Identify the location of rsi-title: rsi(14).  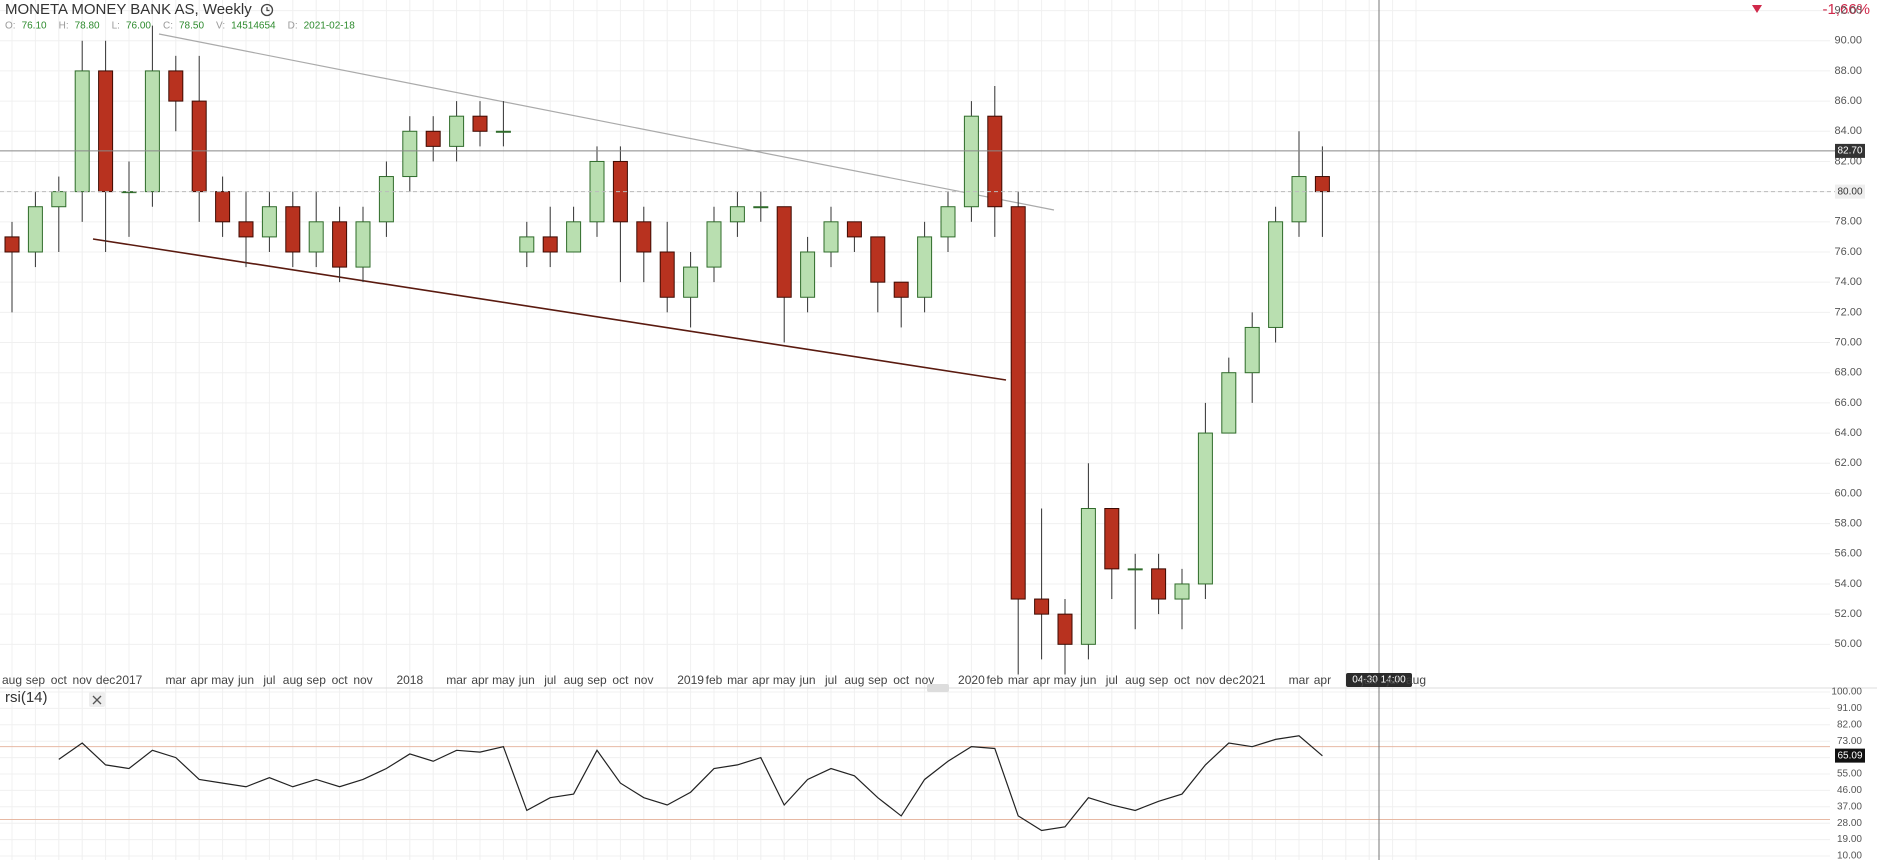
(26, 697).